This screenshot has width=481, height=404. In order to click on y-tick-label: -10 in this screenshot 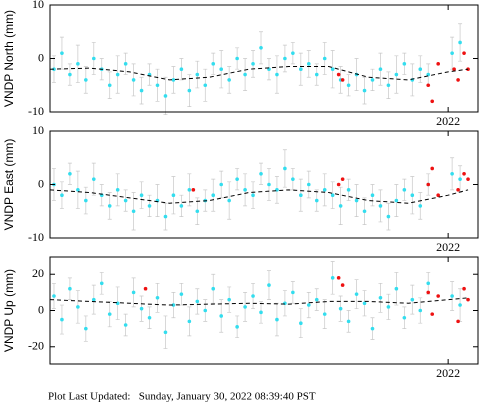, I will do `click(36, 237)`.